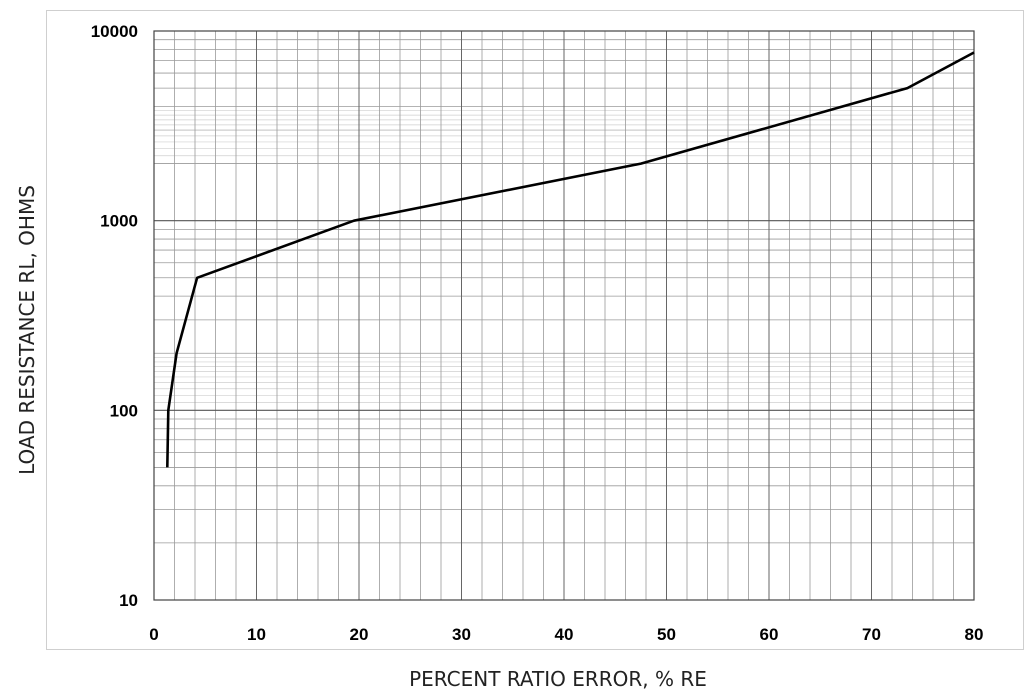 The height and width of the screenshot is (691, 1034). I want to click on x-tick-label: 40, so click(564, 634).